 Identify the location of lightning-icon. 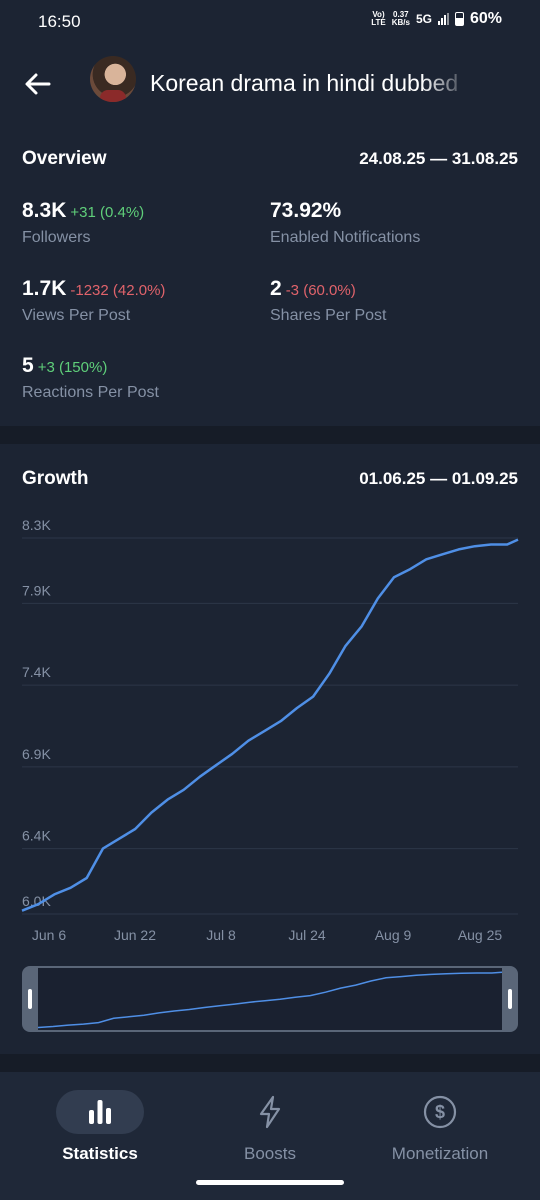
(270, 1112).